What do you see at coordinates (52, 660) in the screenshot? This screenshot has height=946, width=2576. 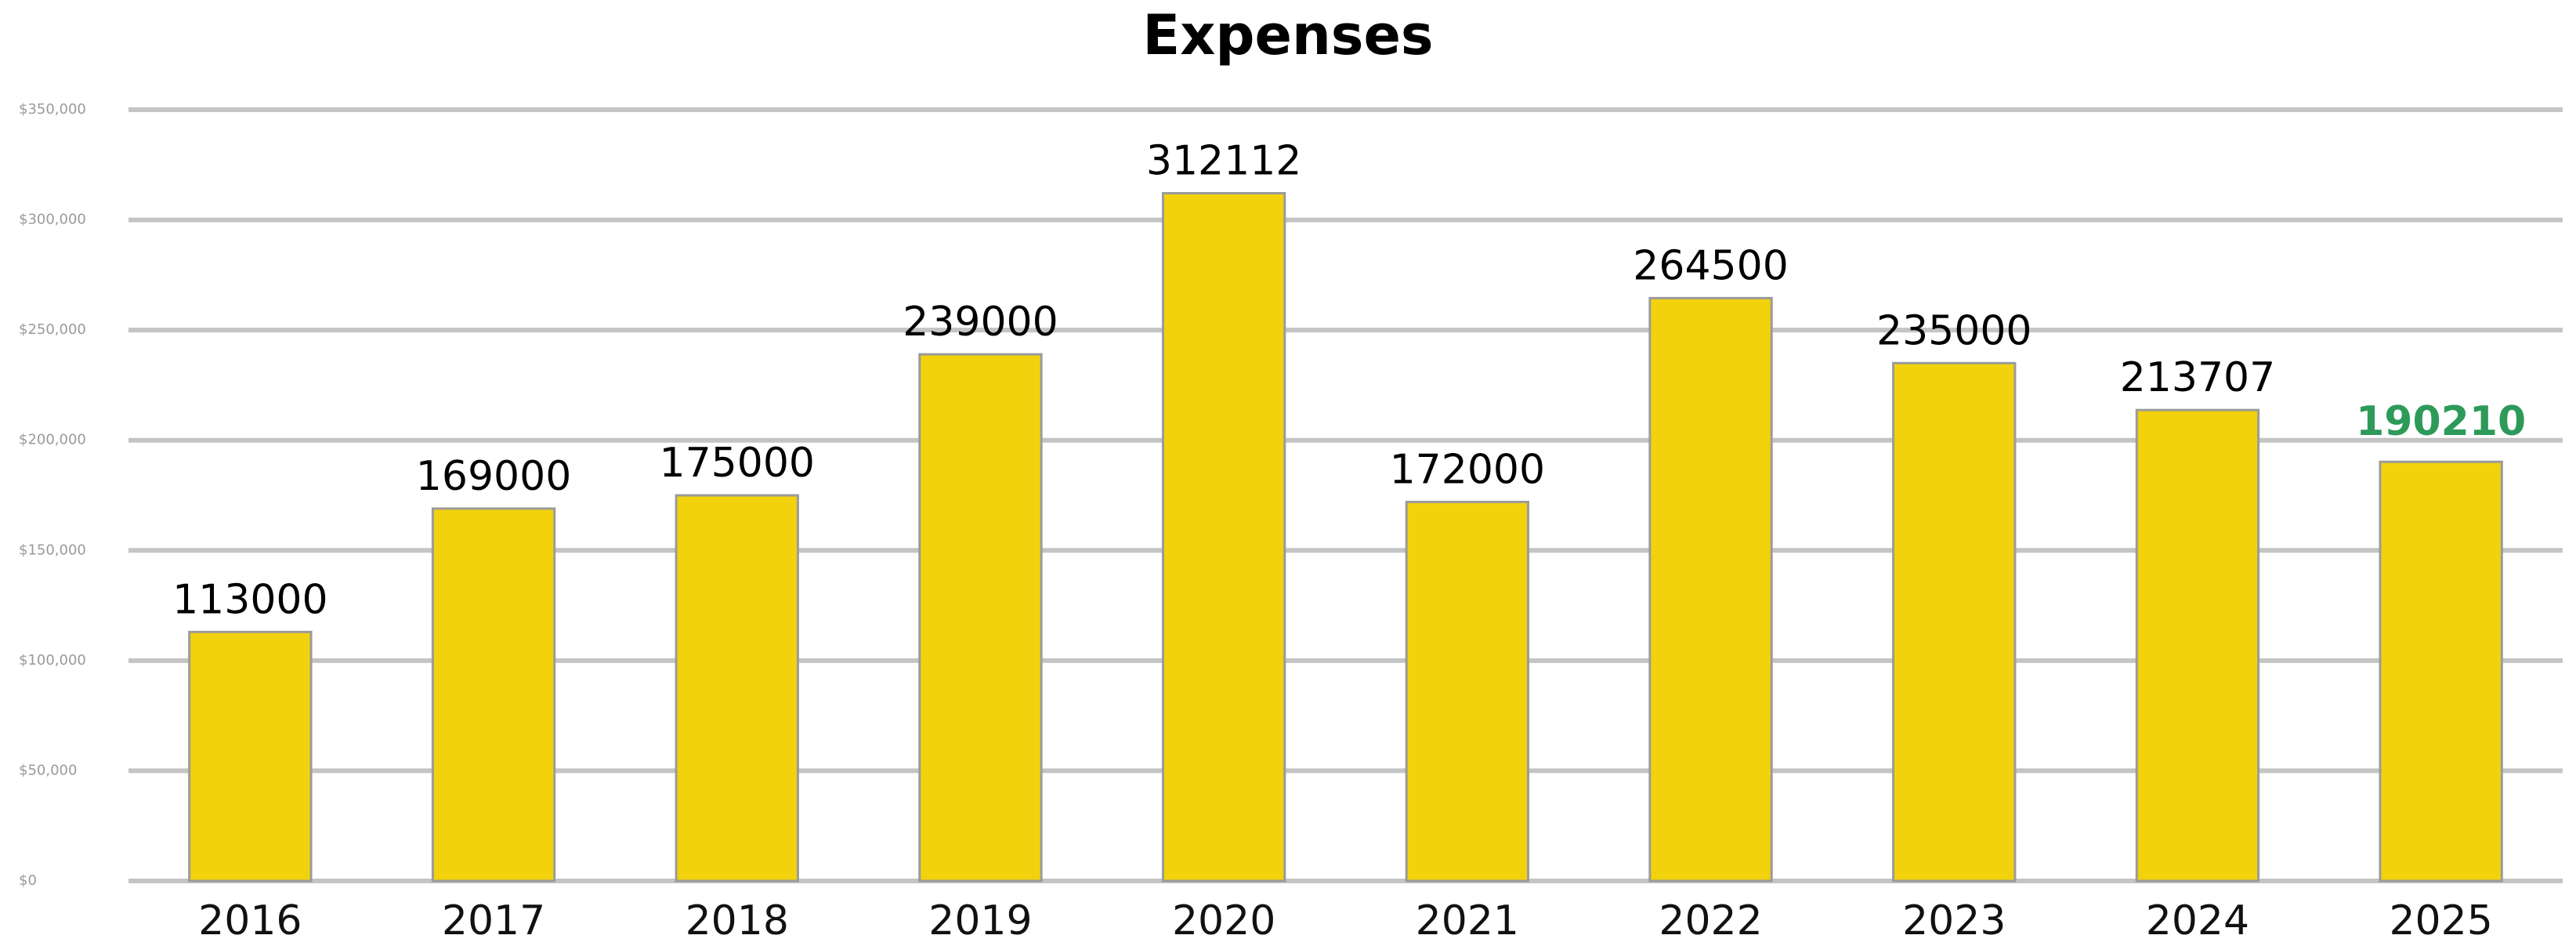 I see `y-tick-label: $100,000` at bounding box center [52, 660].